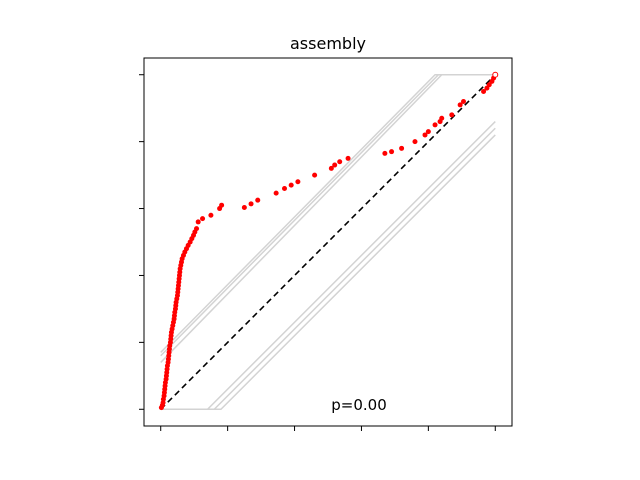 The image size is (640, 480). What do you see at coordinates (328, 43) in the screenshot?
I see `chart-title: assembly` at bounding box center [328, 43].